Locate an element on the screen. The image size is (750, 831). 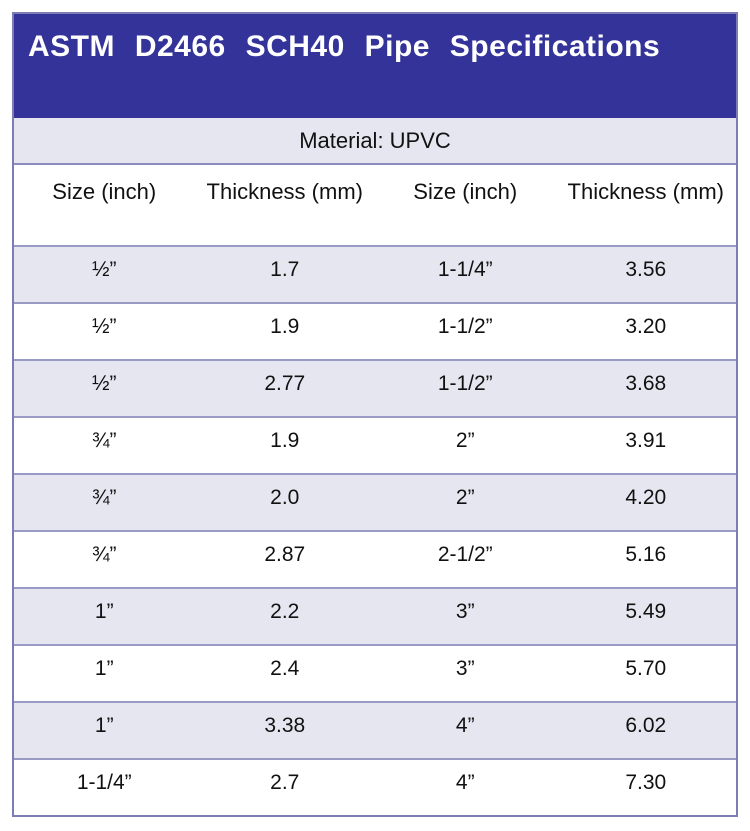
table-row: 1-1/4” 2.7 4” 7.30 is located at coordinates (375, 786).